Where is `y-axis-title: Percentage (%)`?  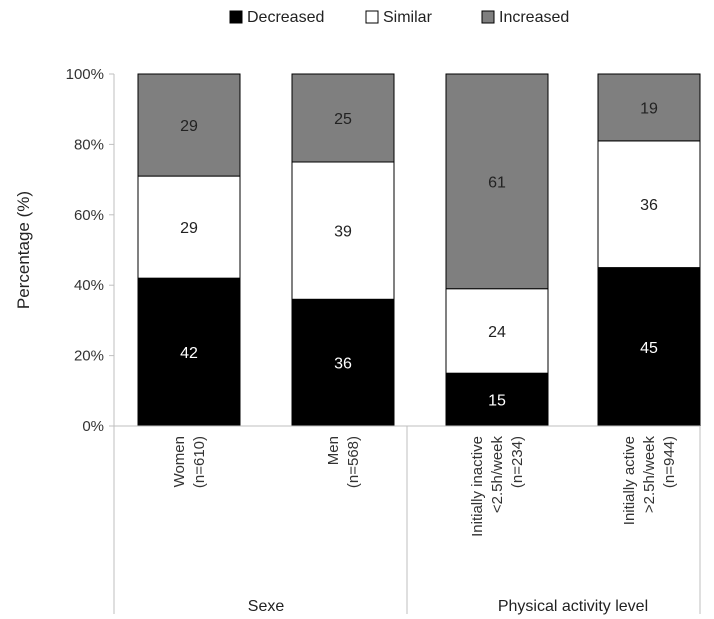 y-axis-title: Percentage (%) is located at coordinates (23, 250).